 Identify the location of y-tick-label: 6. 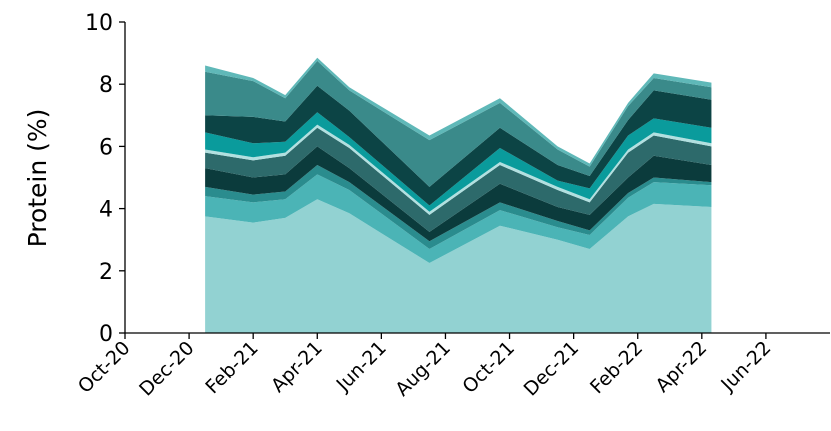
(106, 147).